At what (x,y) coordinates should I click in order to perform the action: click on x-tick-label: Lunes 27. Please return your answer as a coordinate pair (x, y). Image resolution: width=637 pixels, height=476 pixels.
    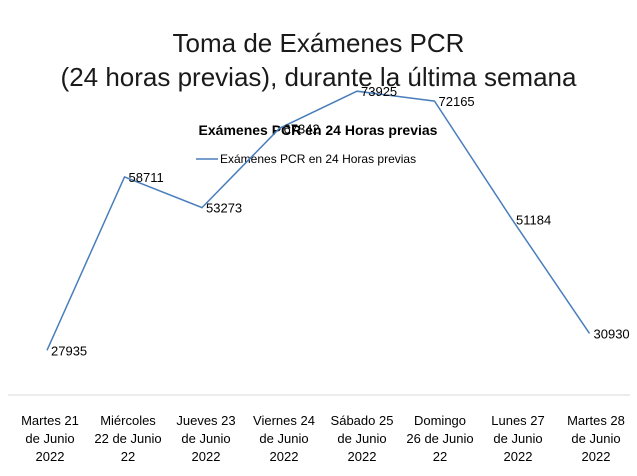
    Looking at the image, I should click on (518, 420).